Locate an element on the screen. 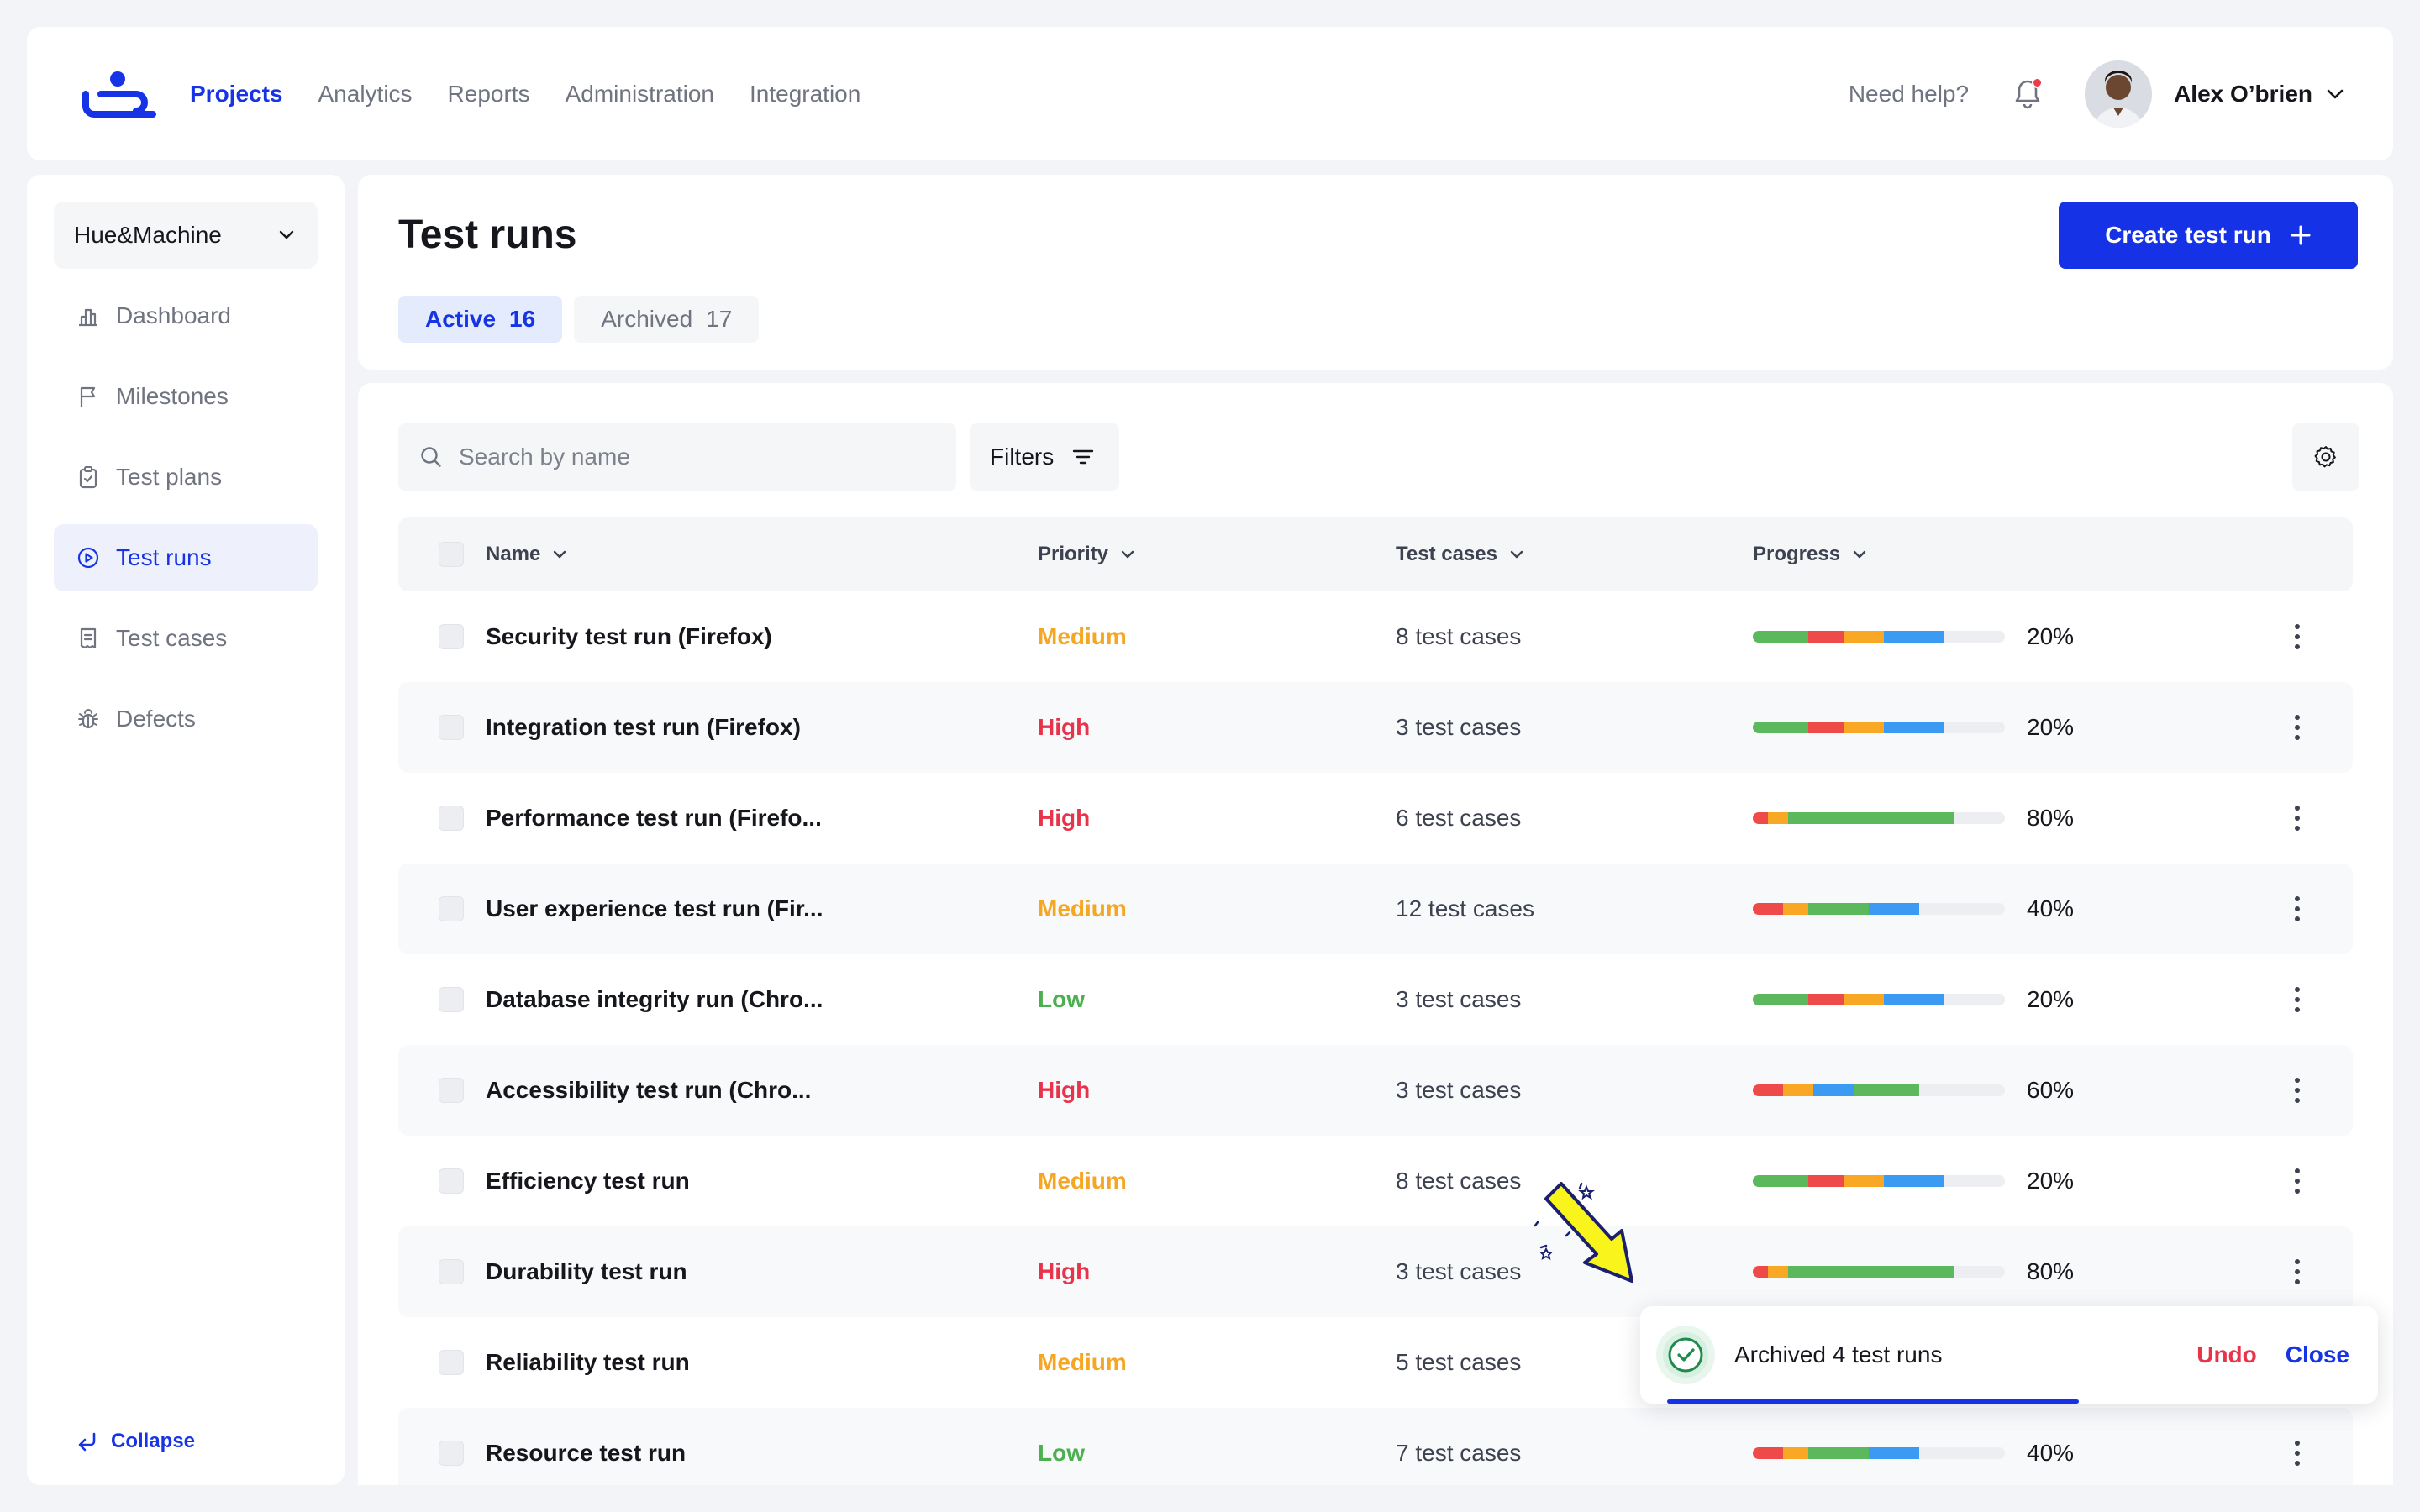 Image resolution: width=2420 pixels, height=1512 pixels. column-header-priority: Priority is located at coordinates (1087, 554).